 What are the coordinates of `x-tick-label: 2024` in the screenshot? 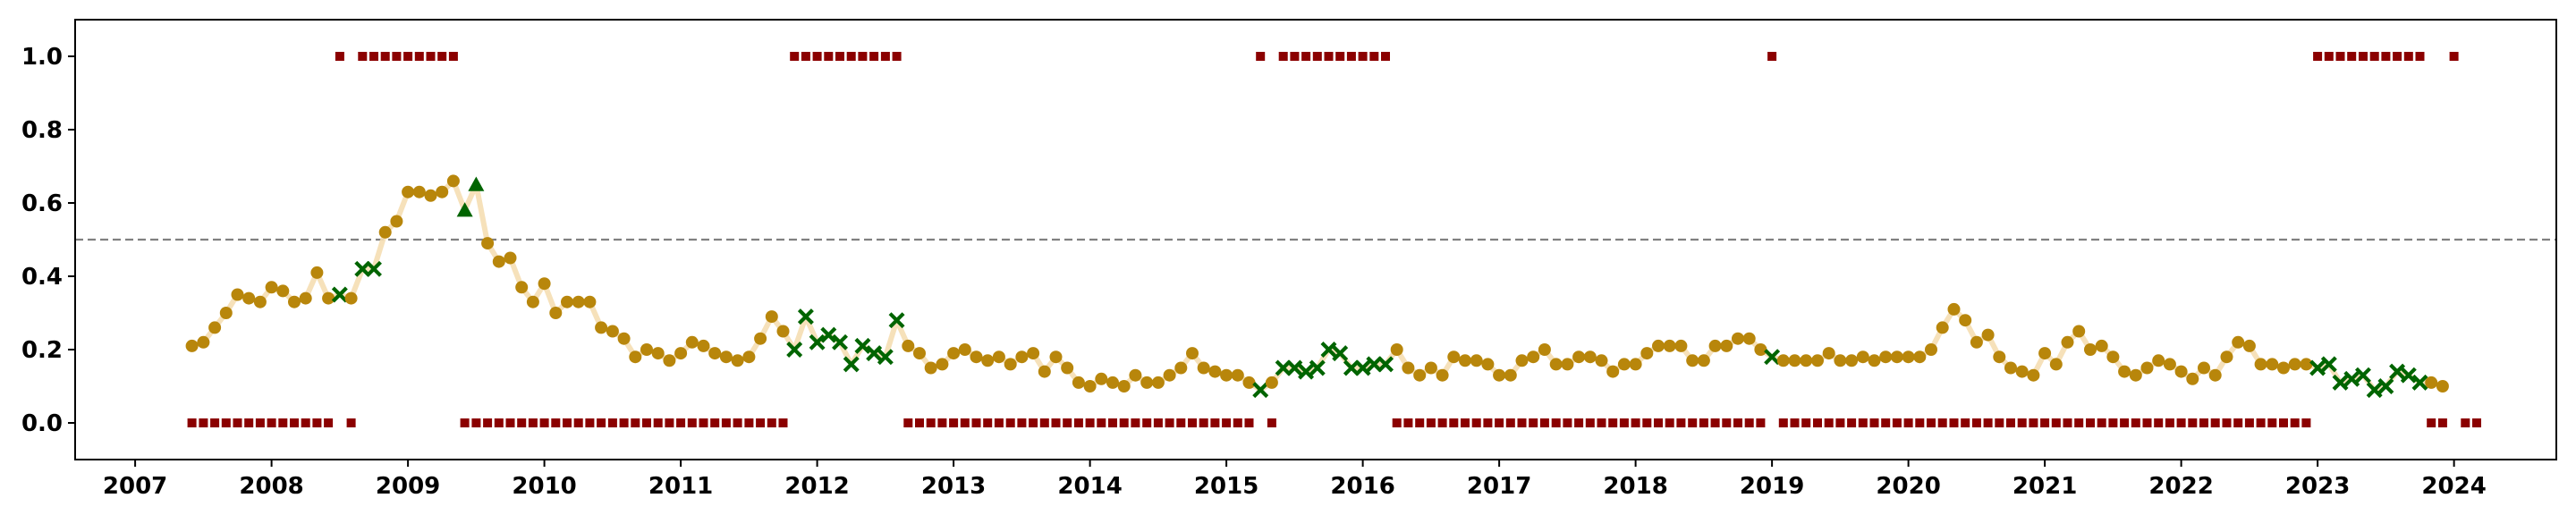 It's located at (2453, 487).